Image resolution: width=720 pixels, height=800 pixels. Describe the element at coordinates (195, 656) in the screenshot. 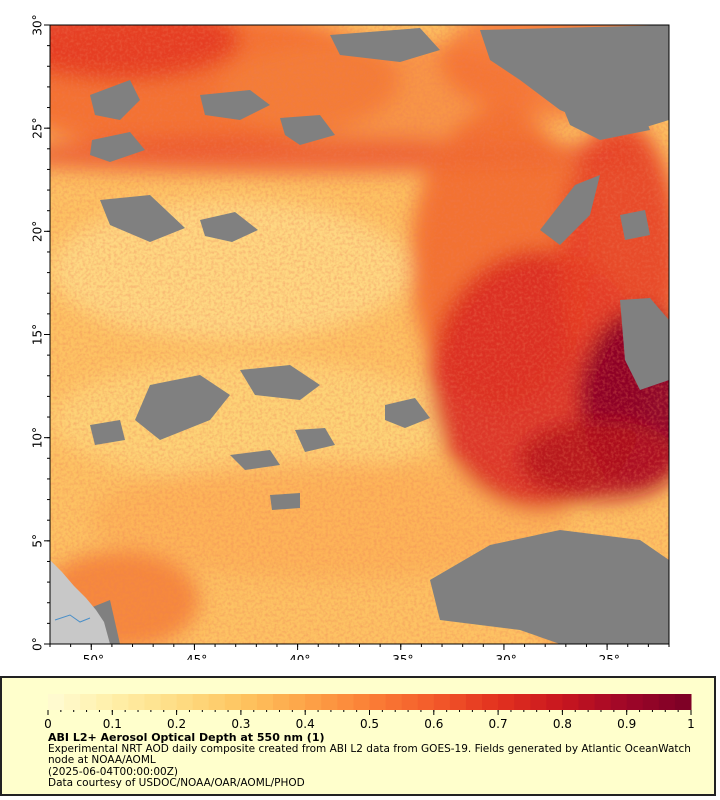

I see `x-tick-label: -45°` at that location.